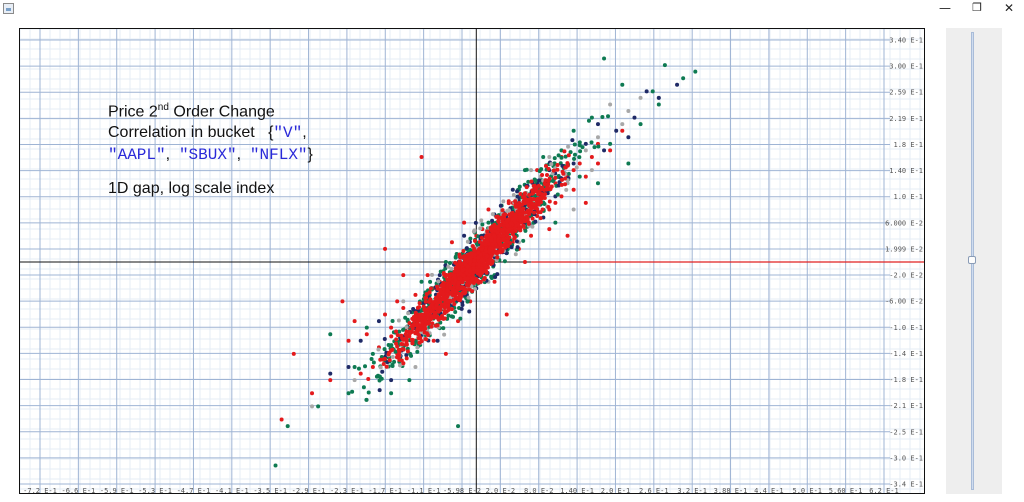  Describe the element at coordinates (972, 260) in the screenshot. I see `vertical-slider-thumb` at that location.